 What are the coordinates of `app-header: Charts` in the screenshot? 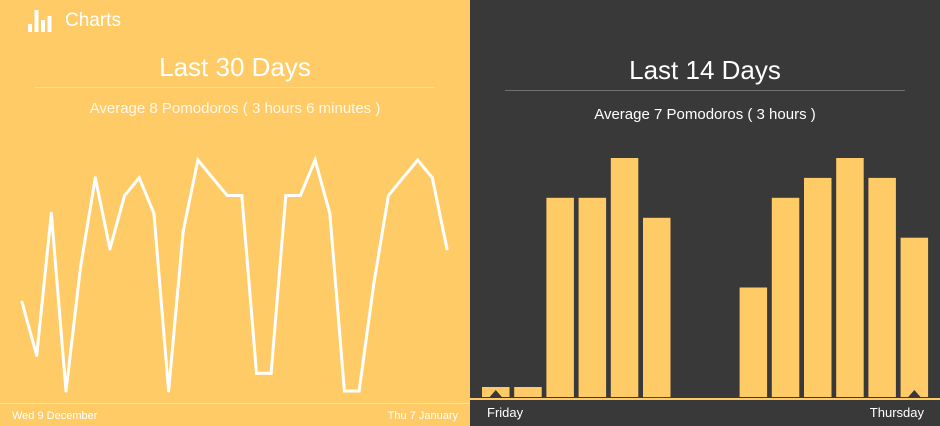 It's located at (74, 21).